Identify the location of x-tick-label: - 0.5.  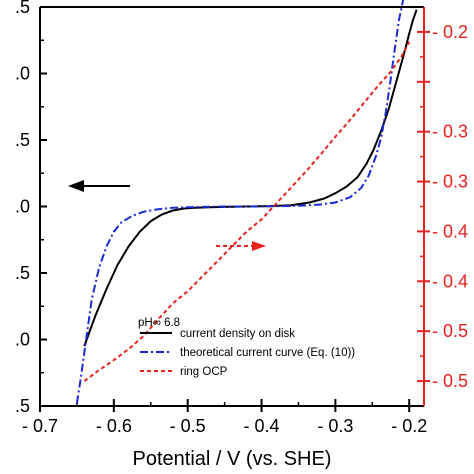
(188, 426).